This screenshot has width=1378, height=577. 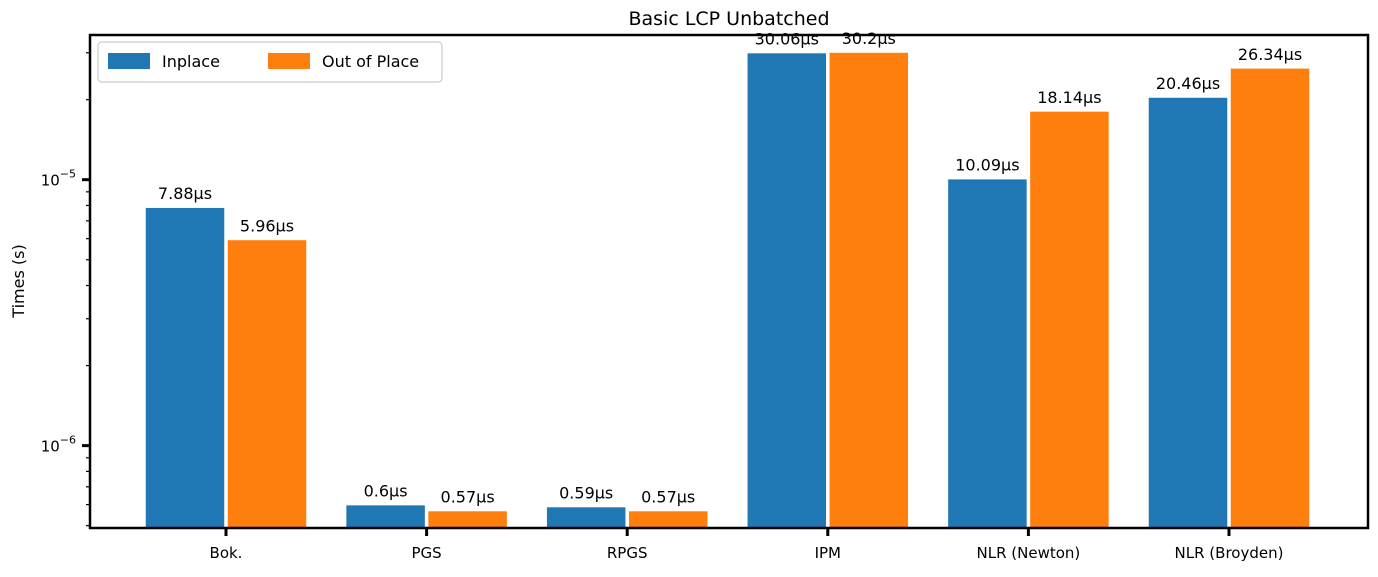 I want to click on y-axis-title: Times (s), so click(x=18, y=281).